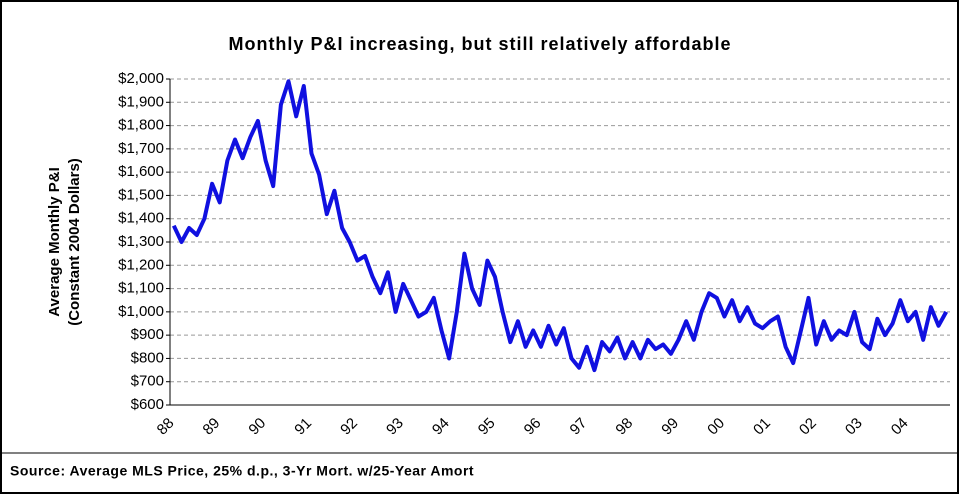 This screenshot has width=960, height=500. I want to click on y-tick-label: $1,500, so click(141, 194).